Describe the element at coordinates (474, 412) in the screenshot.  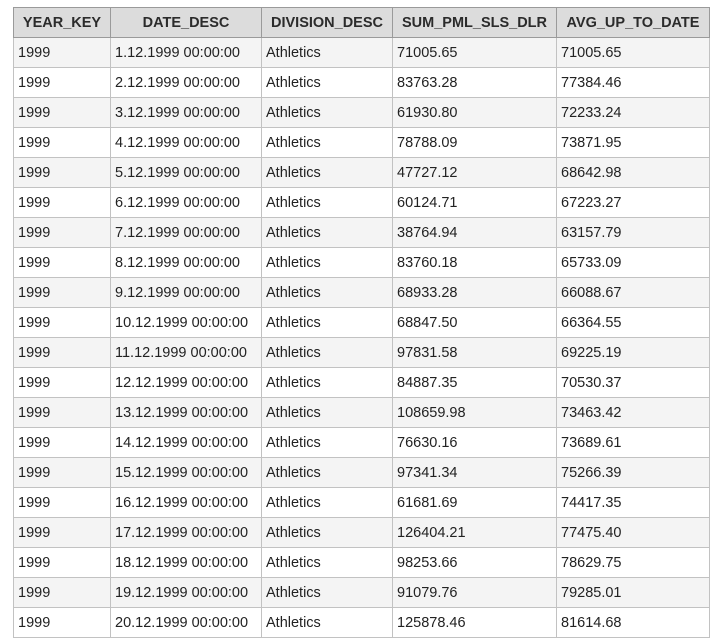
I see `cell-sum-pml-sls-dlr: 108659.98` at that location.